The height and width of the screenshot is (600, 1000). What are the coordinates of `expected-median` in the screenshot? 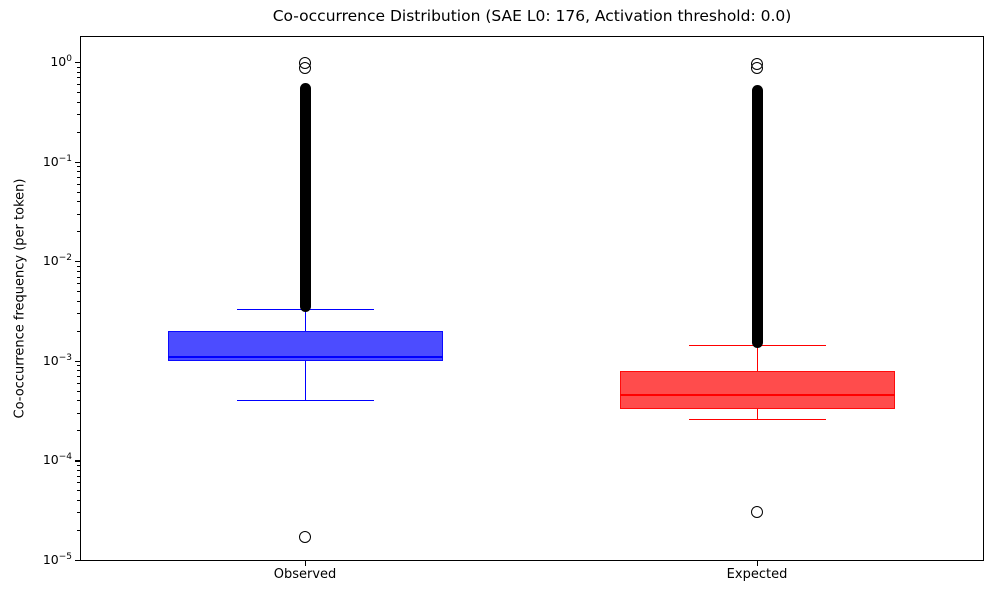 It's located at (757, 395).